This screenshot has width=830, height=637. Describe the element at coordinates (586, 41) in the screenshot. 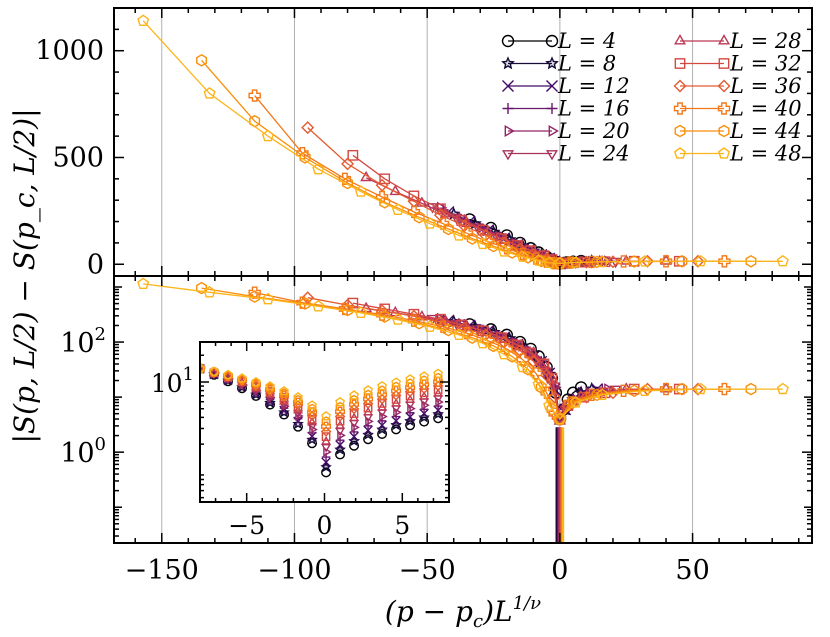

I see `legend-entry-label: L = 4` at that location.